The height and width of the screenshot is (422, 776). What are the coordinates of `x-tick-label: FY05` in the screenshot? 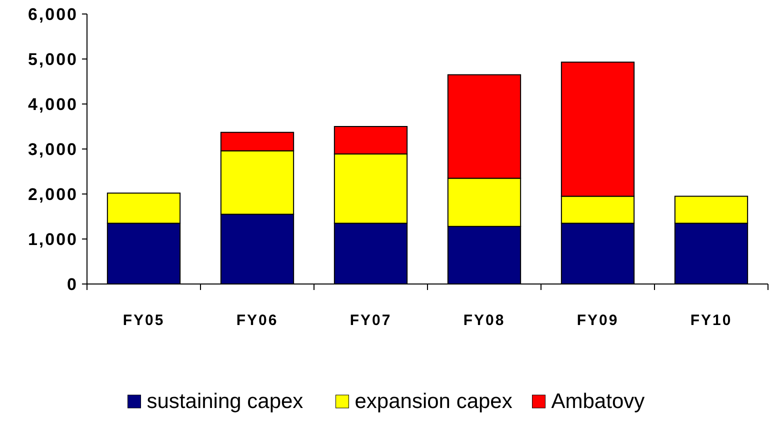 It's located at (143, 320).